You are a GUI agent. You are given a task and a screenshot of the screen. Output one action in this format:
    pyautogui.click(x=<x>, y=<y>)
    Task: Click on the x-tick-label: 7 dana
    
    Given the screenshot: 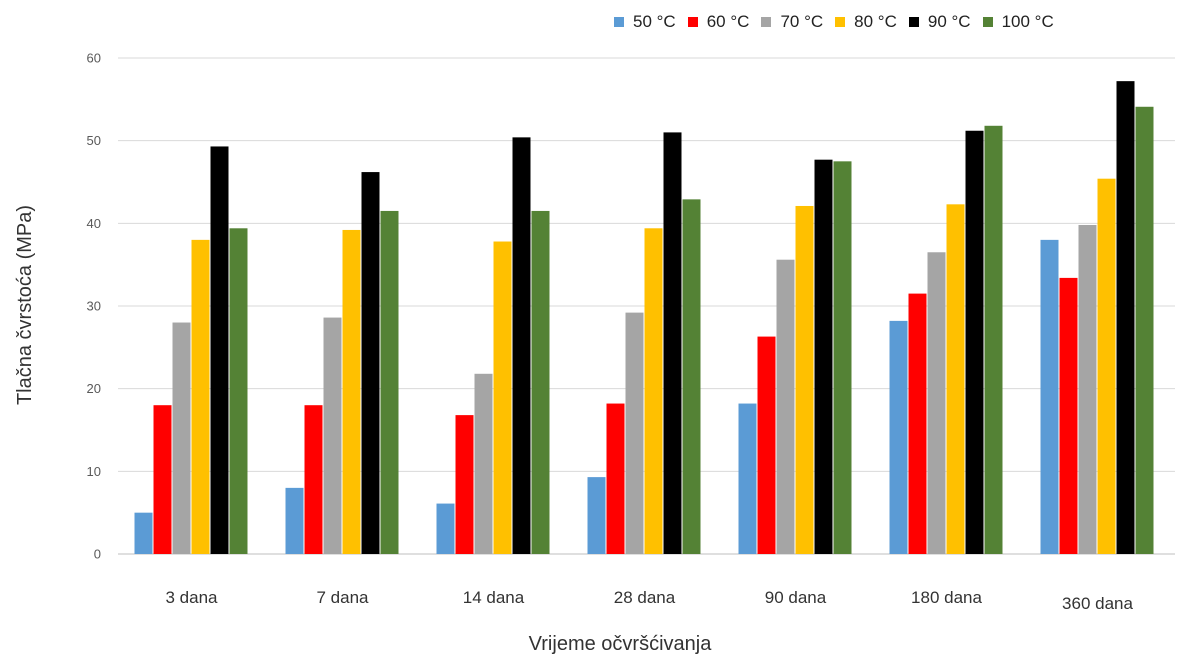 What is the action you would take?
    pyautogui.click(x=343, y=597)
    